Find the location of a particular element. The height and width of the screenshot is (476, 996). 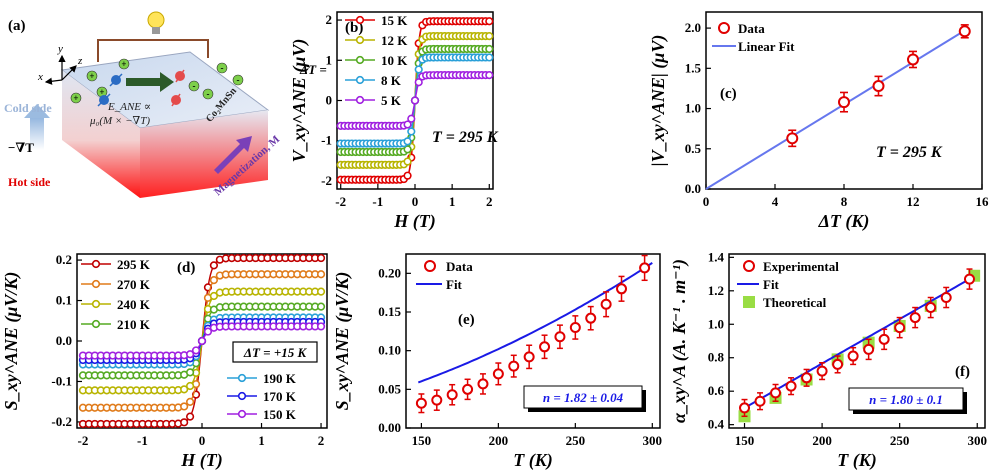

x-tick-label: 12 is located at coordinates (913, 201).